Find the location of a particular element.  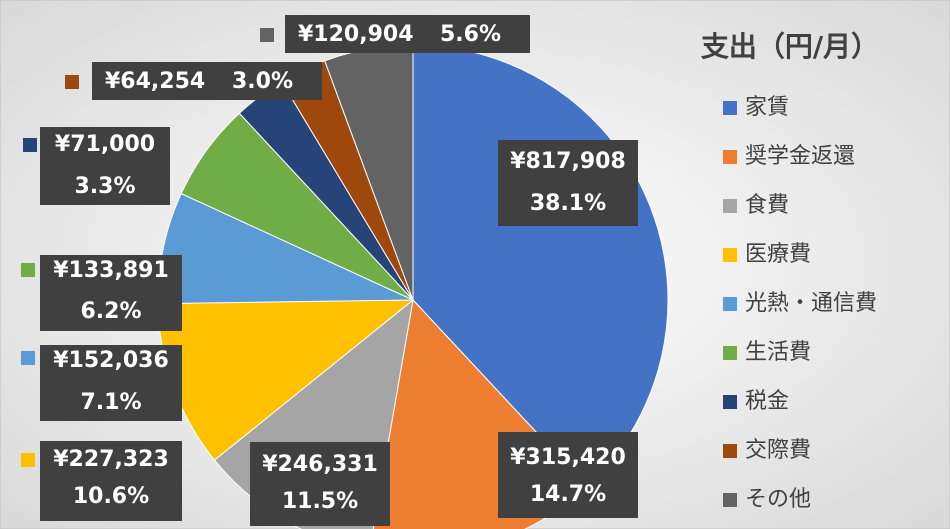

data-label: 3.3% is located at coordinates (104, 186).